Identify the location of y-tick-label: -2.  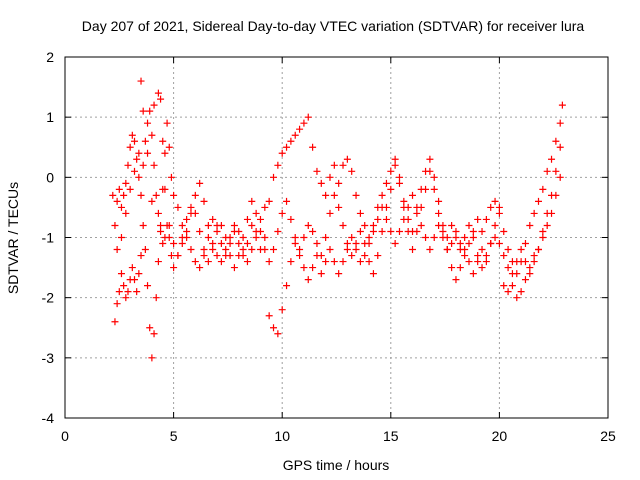
(48, 298).